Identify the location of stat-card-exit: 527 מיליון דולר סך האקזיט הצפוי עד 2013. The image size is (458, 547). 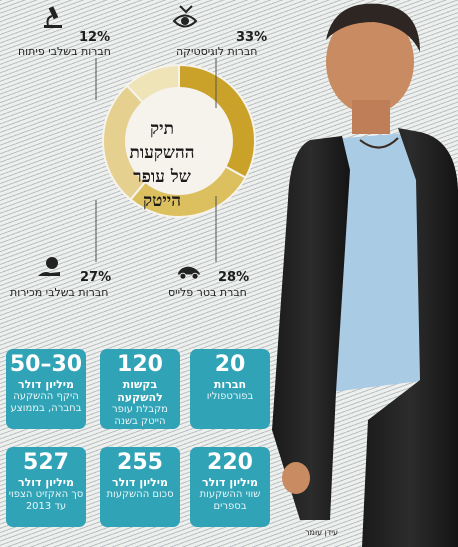
(46, 487).